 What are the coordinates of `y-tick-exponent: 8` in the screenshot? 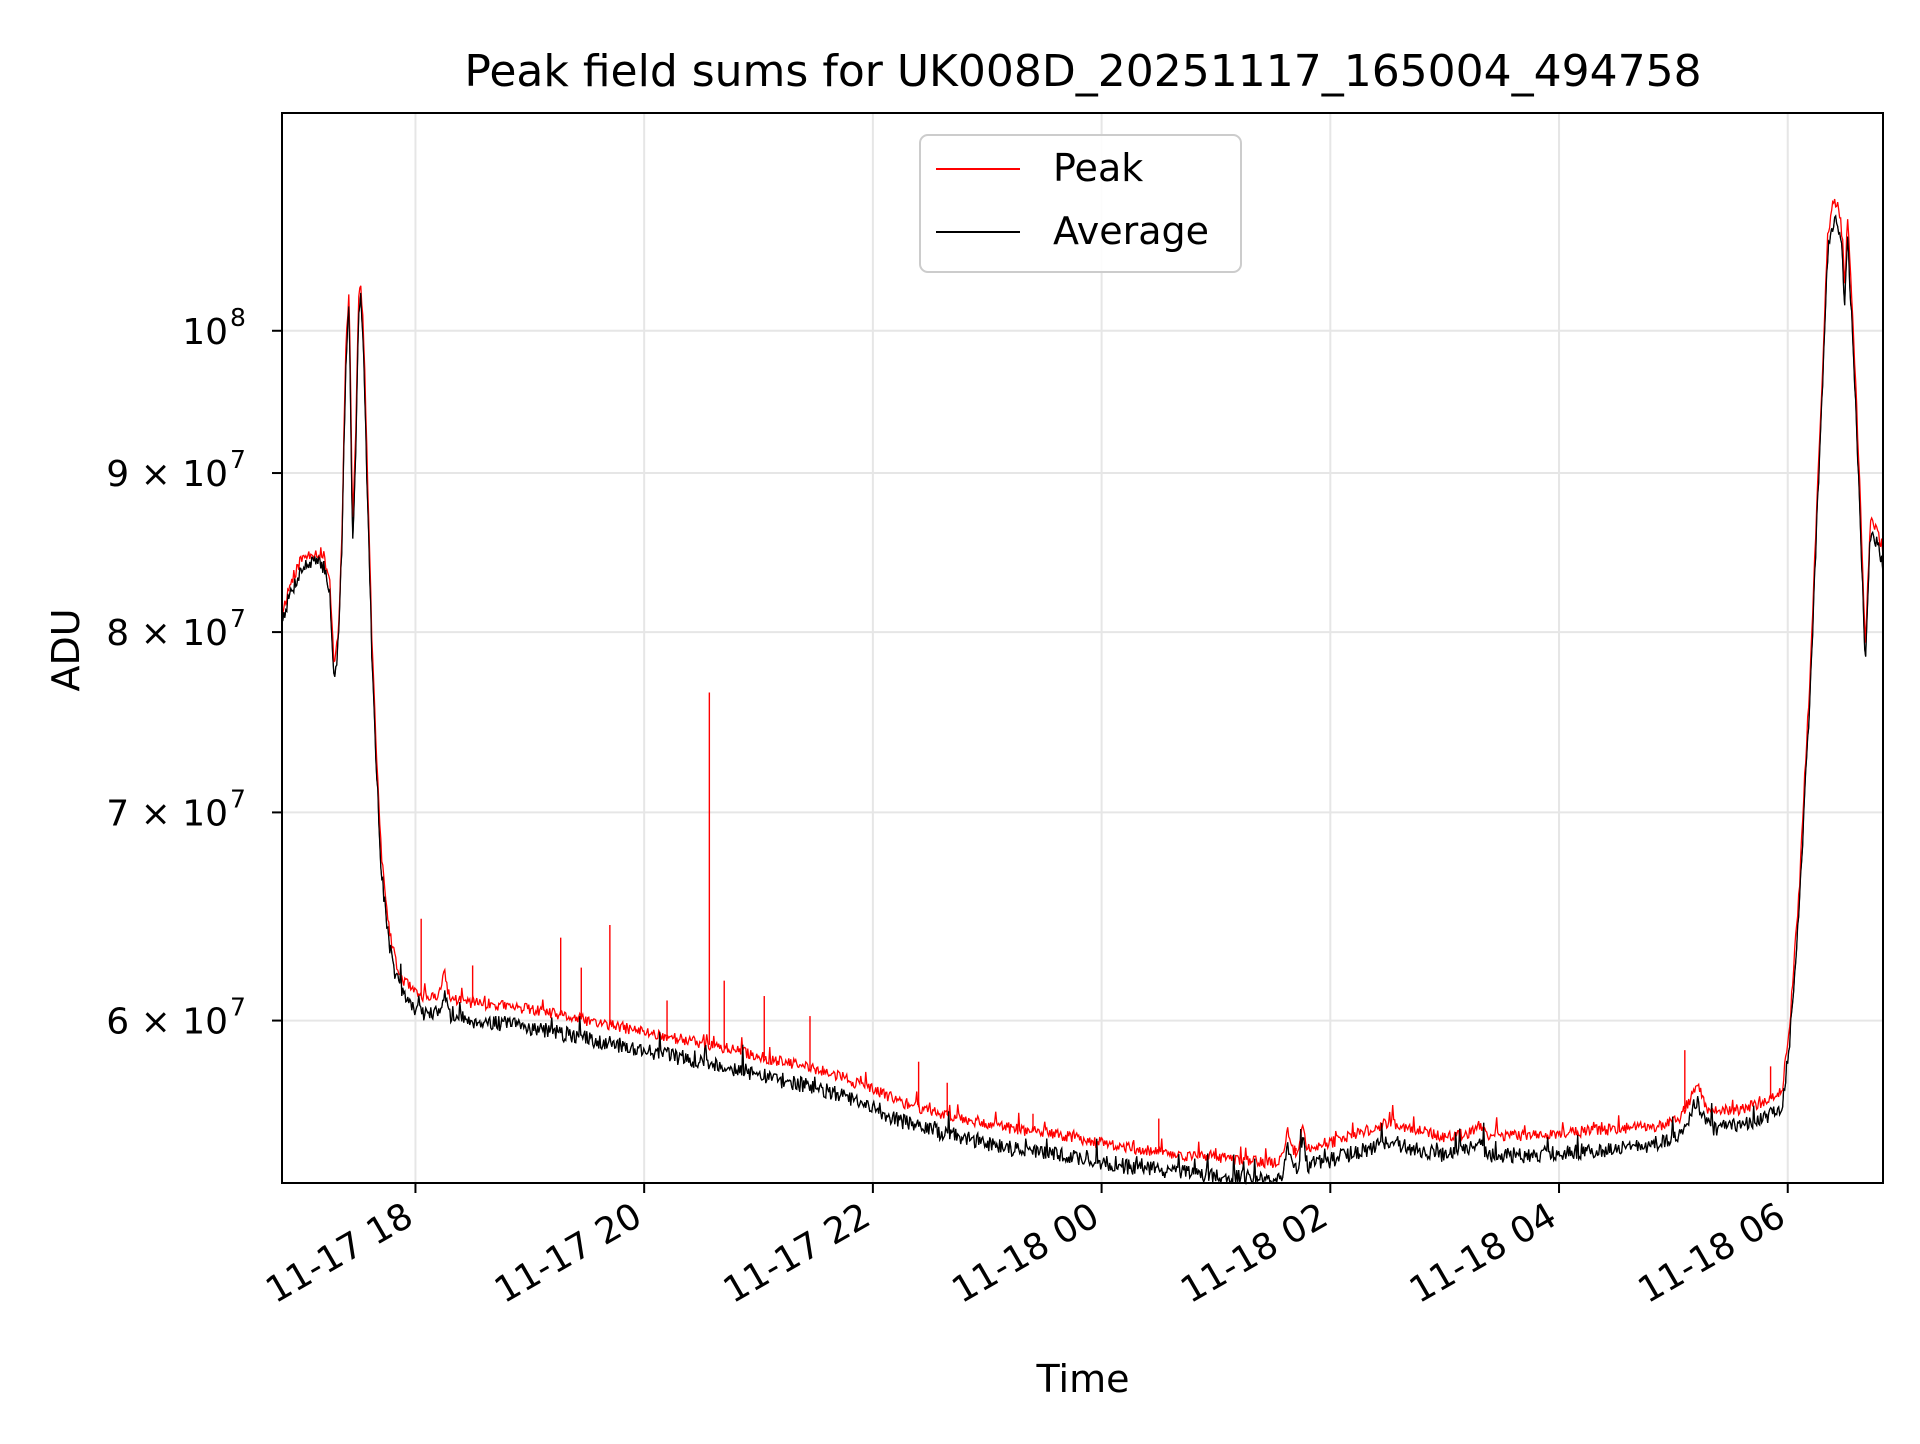 It's located at (238, 317).